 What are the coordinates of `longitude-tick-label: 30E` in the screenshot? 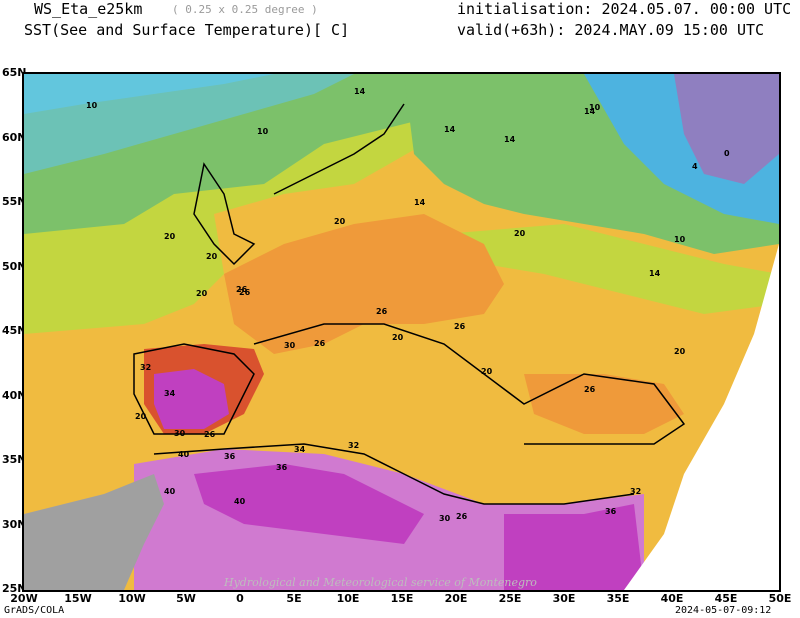 It's located at (564, 598).